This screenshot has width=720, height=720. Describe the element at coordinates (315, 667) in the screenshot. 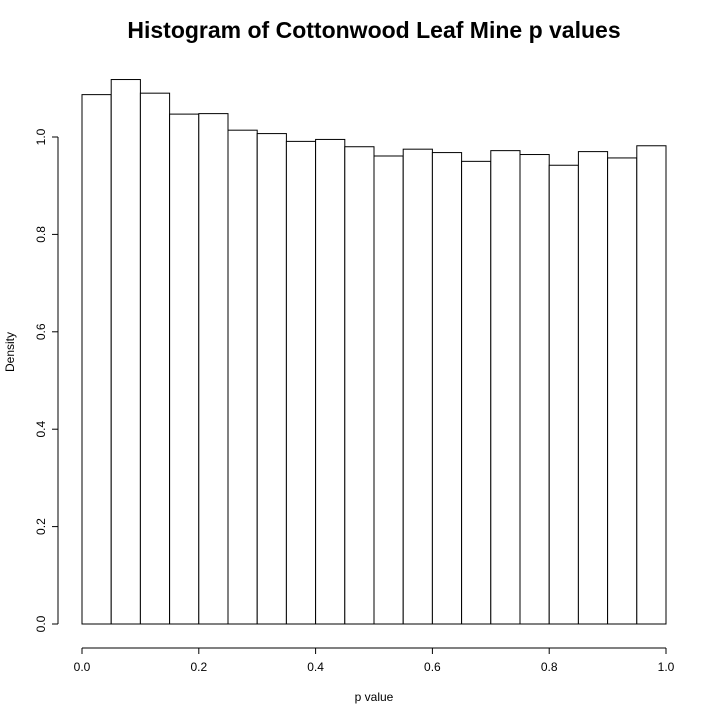

I see `x-tick-label: 0.4` at that location.